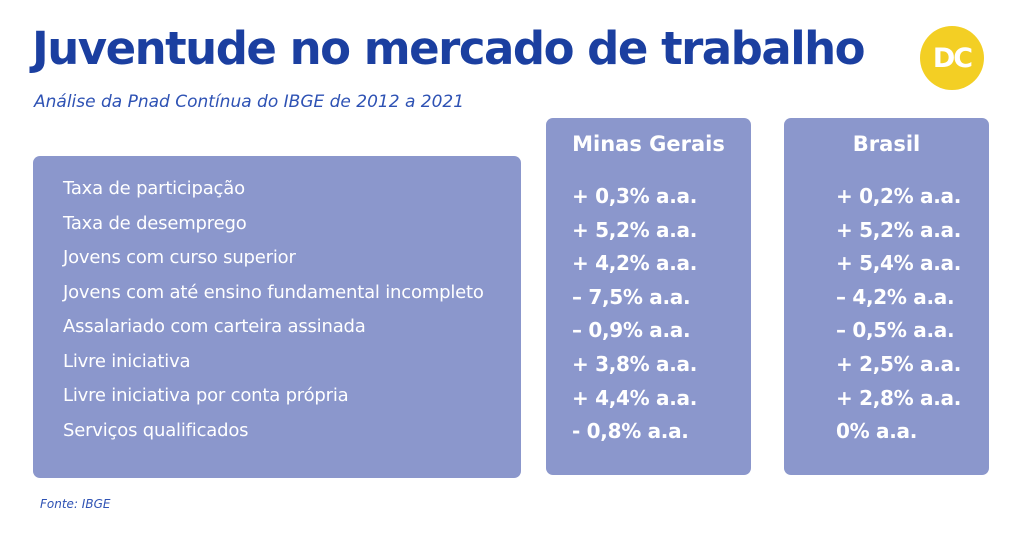  What do you see at coordinates (899, 397) in the screenshot?
I see `value-cell: + 2,8% a.a.` at bounding box center [899, 397].